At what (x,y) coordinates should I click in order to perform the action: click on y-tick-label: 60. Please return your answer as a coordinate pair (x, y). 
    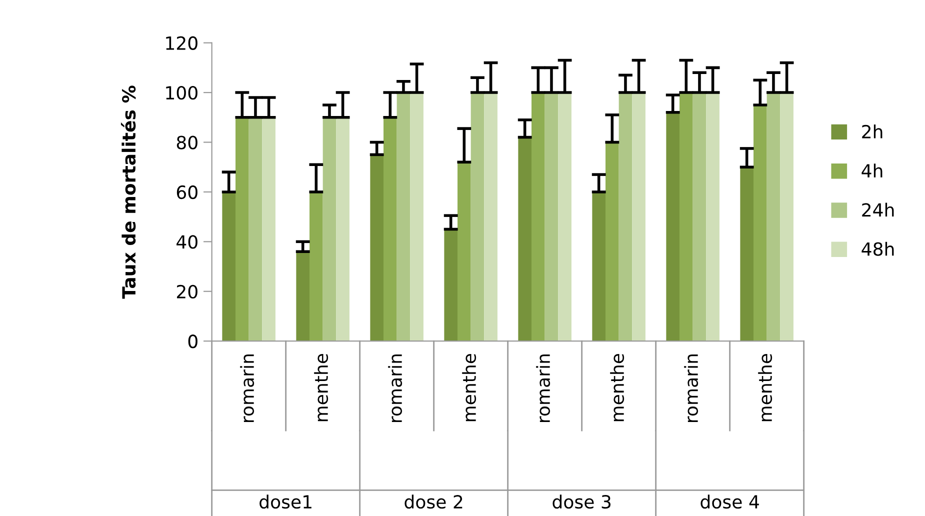
    Looking at the image, I should click on (187, 192).